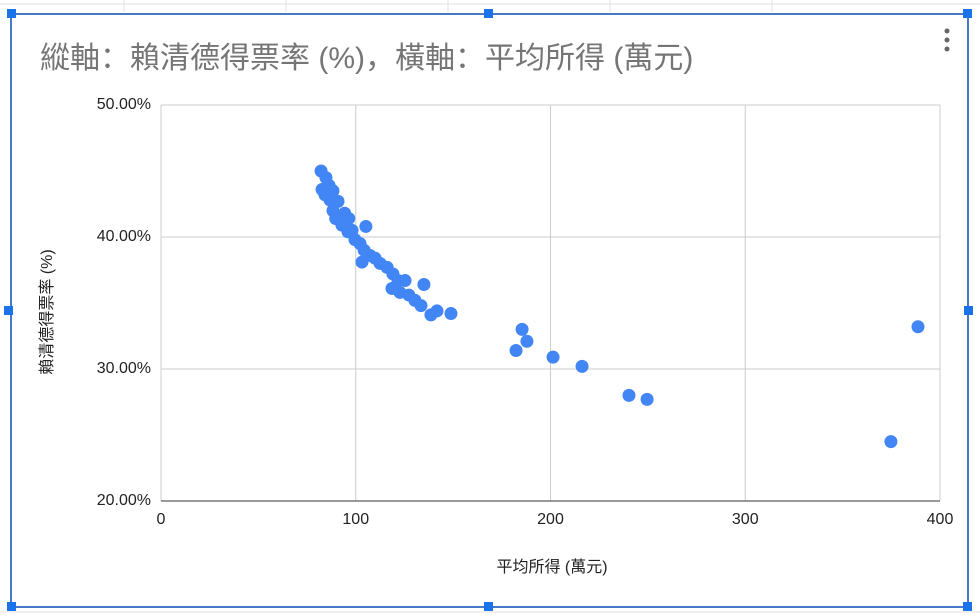 The height and width of the screenshot is (616, 980). What do you see at coordinates (745, 519) in the screenshot?
I see `x-tick-label: 300` at bounding box center [745, 519].